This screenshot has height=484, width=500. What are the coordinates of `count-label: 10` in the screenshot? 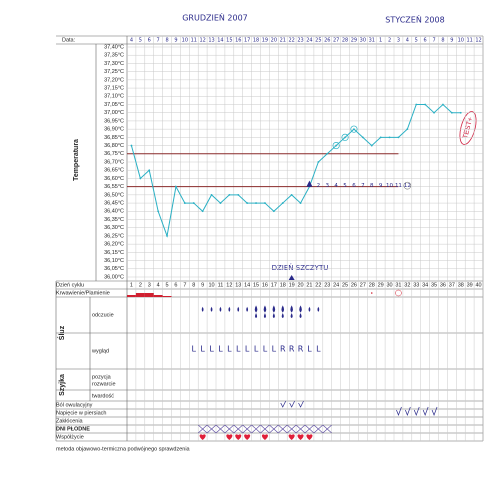 It's located at (389, 186).